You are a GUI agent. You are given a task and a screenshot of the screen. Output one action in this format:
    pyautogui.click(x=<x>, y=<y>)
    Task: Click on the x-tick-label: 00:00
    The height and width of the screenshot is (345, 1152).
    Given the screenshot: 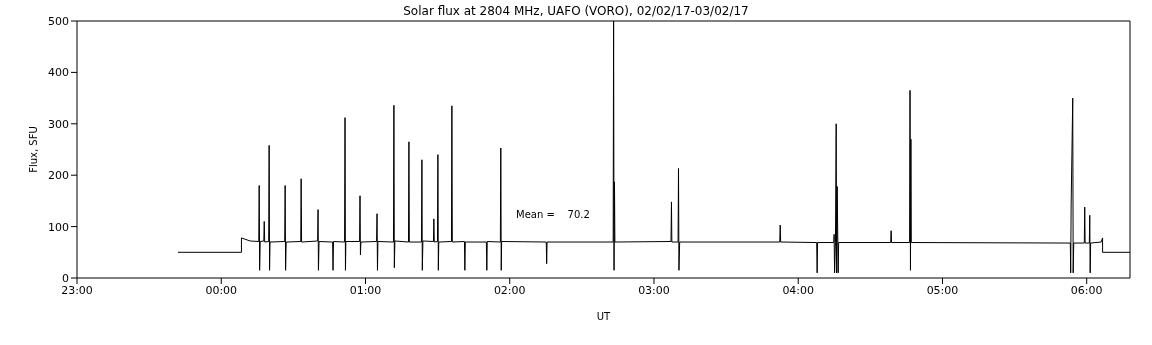 What is the action you would take?
    pyautogui.click(x=221, y=290)
    